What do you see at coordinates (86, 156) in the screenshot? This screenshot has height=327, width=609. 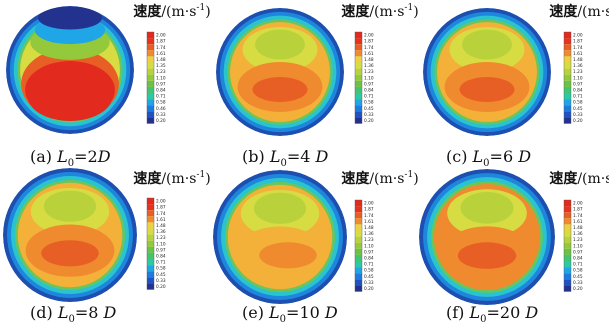 I see `caption-suffix: =2` at bounding box center [86, 156].